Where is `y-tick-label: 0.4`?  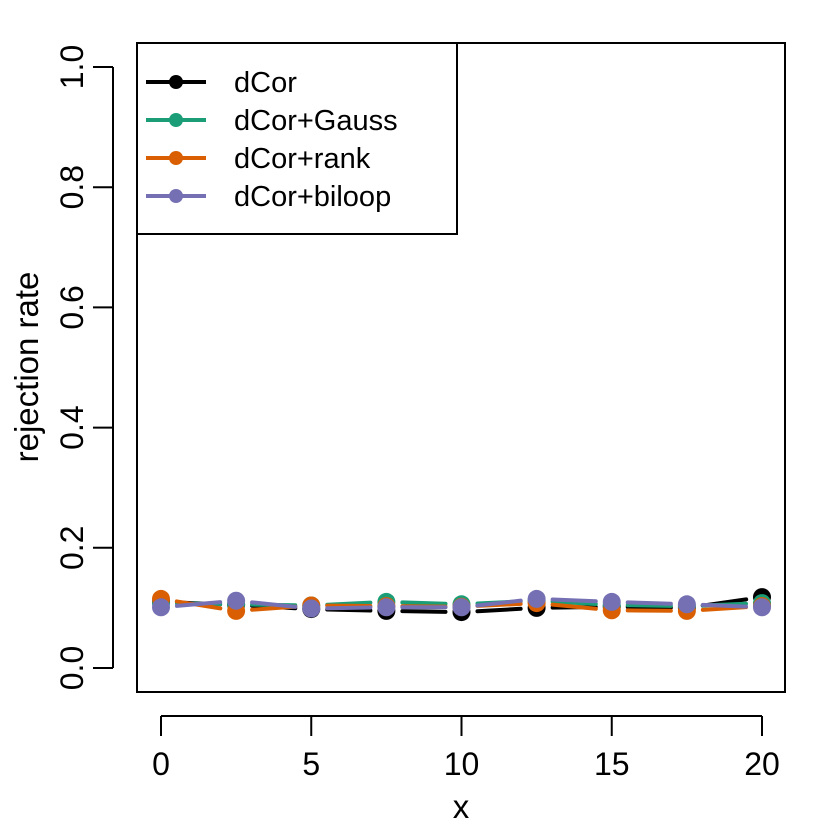 y-tick-label: 0.4 is located at coordinates (72, 427).